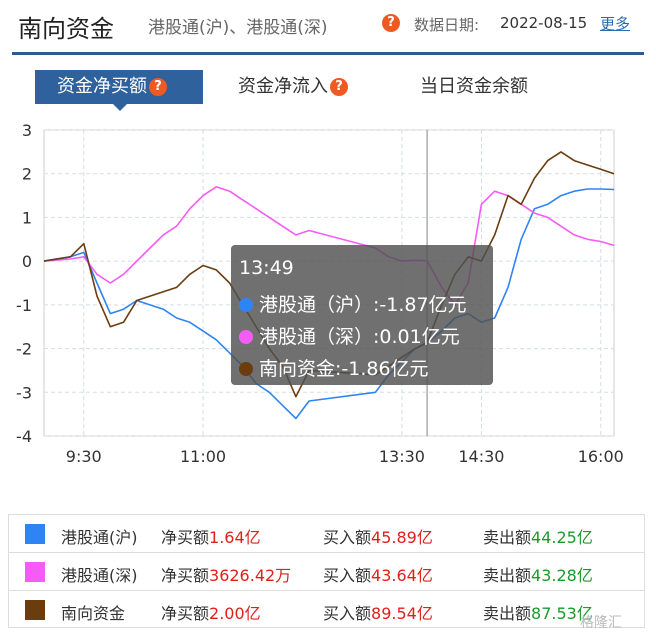 The width and height of the screenshot is (656, 641). I want to click on page-subtitle: 港股通(沪)、港股通(深), so click(238, 28).